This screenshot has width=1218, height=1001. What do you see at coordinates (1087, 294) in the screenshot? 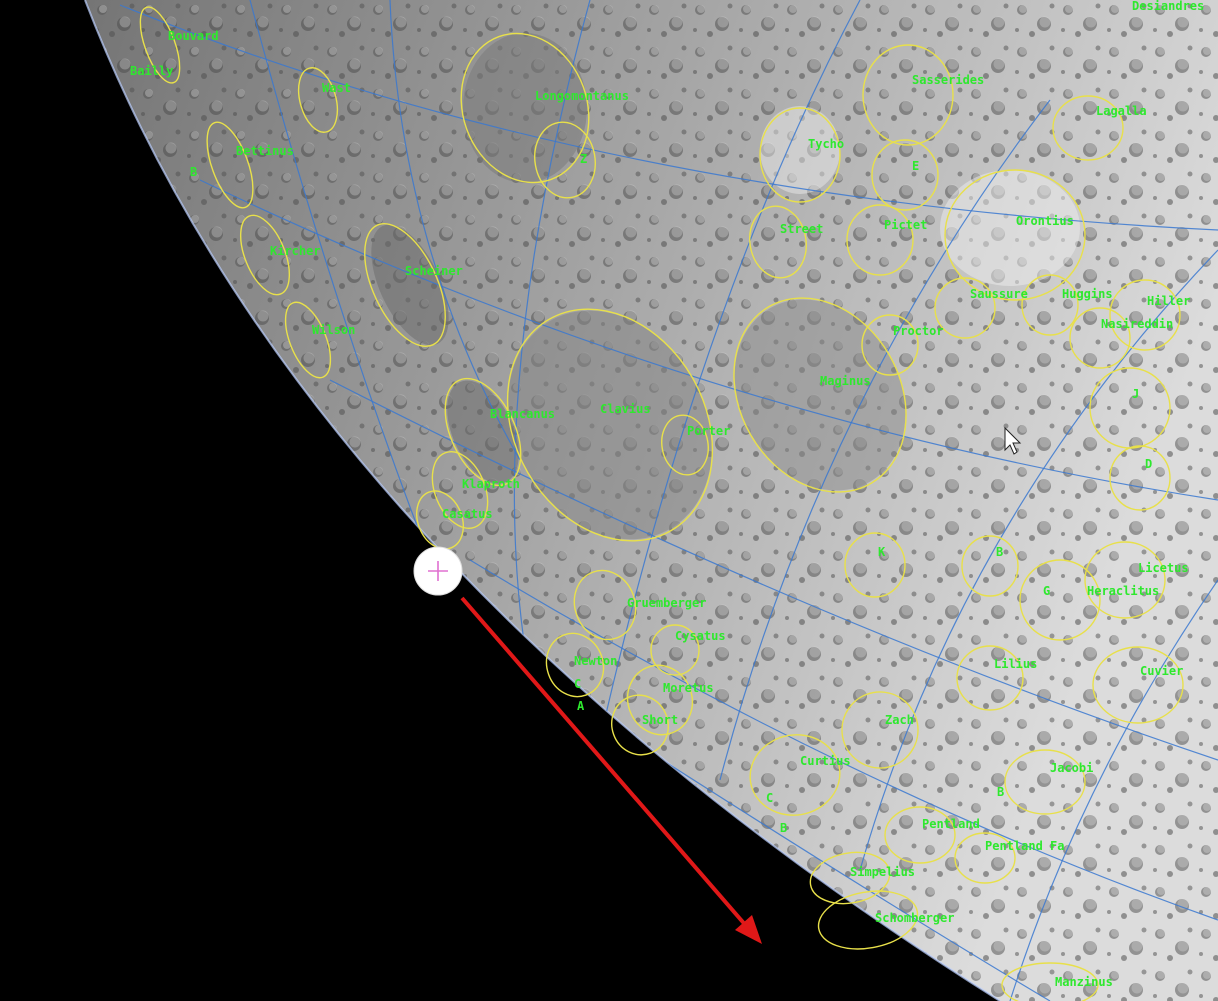
I see `crater-label: Huggins` at bounding box center [1087, 294].